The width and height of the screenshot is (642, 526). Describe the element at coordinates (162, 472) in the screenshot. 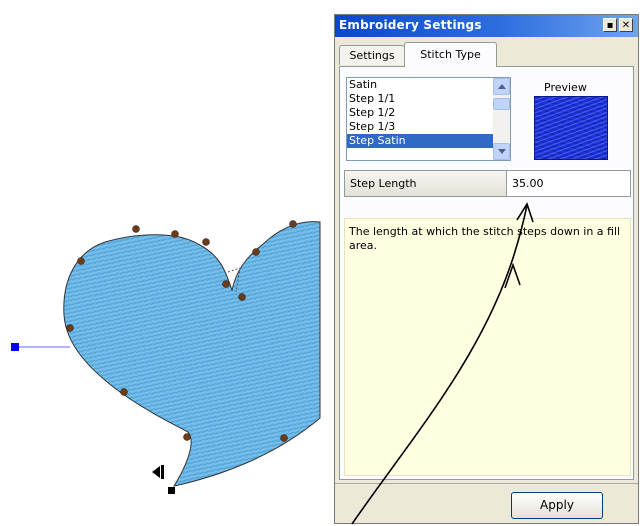

I see `start-marker-bar` at that location.